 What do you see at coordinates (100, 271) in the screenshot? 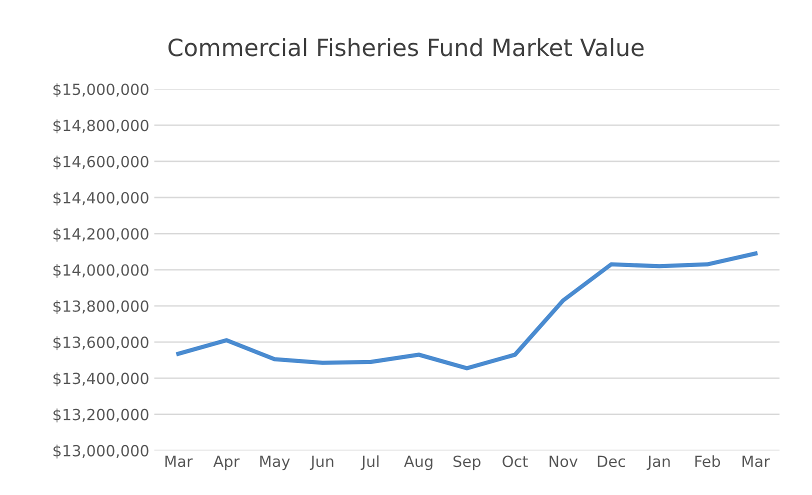
I see `y-tick-label: $14,000,000` at bounding box center [100, 271].